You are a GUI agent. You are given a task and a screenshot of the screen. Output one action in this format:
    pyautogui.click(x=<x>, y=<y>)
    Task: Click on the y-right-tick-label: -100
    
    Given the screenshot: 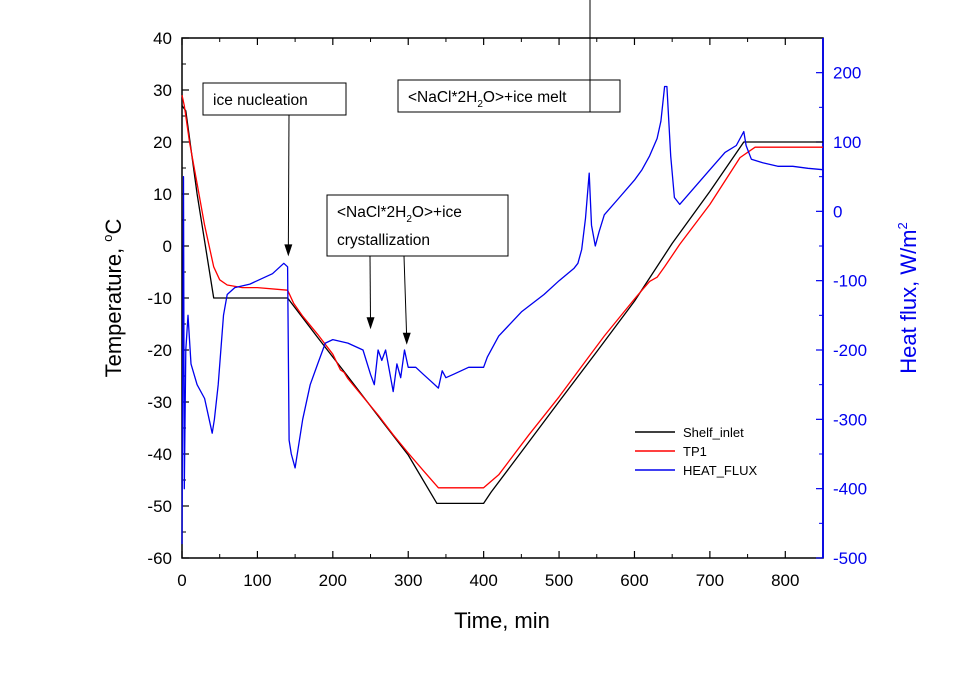 What is the action you would take?
    pyautogui.click(x=850, y=281)
    